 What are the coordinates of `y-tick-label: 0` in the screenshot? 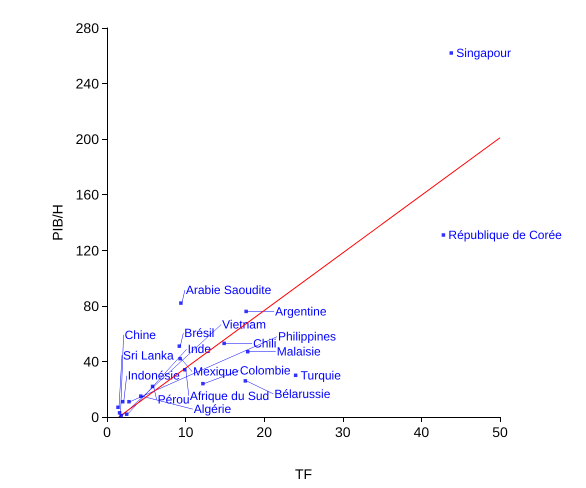 It's located at (95, 417).